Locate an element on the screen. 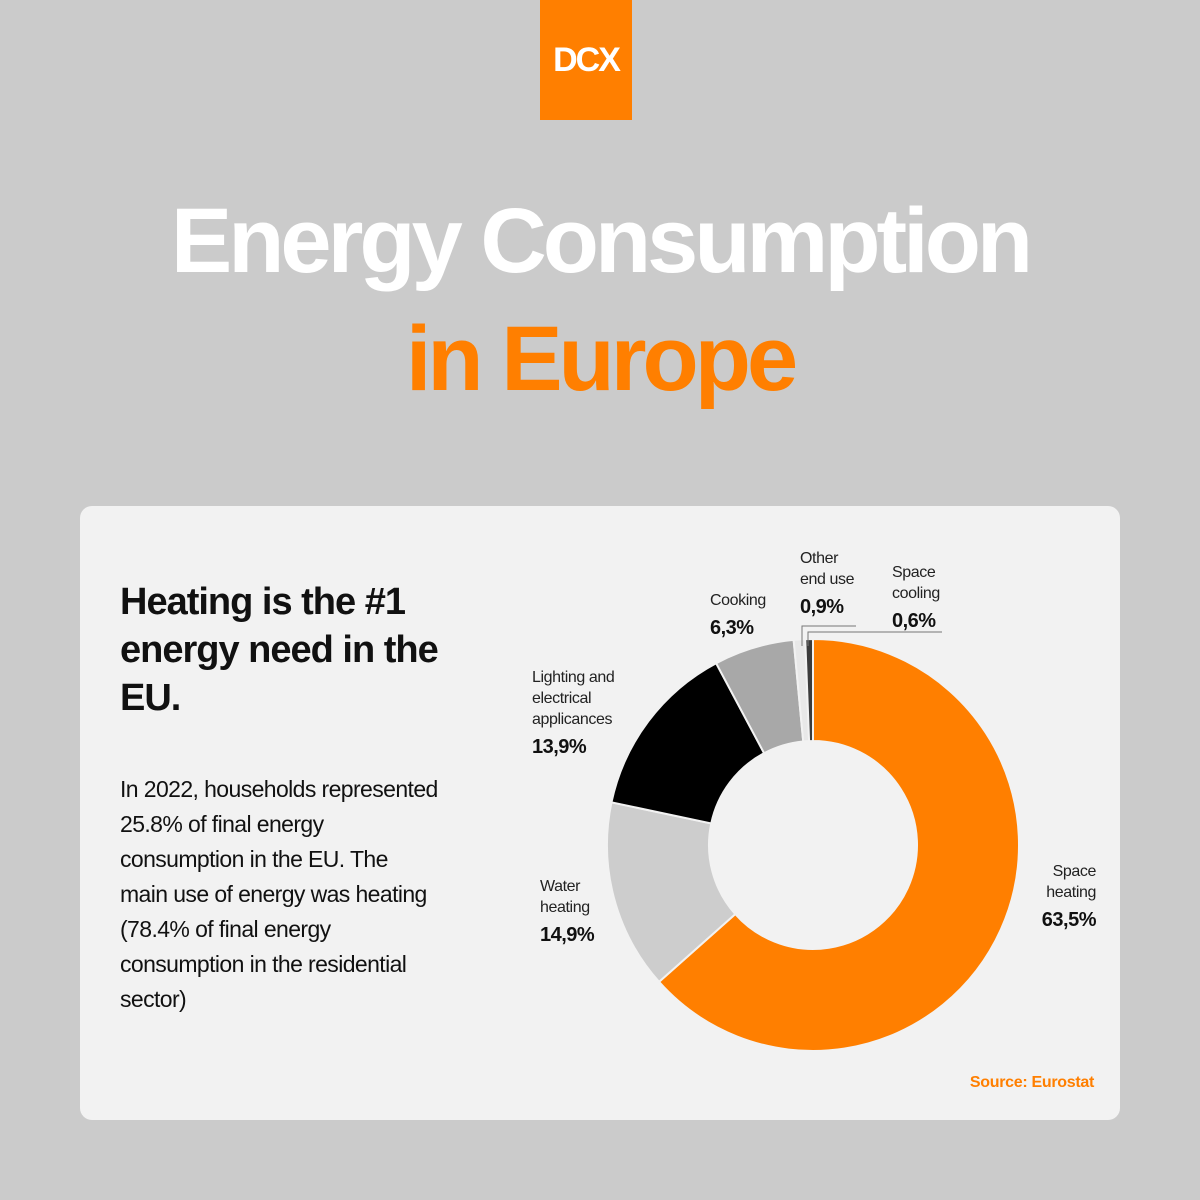 This screenshot has width=1200, height=1200. label-value-space-heating: 63,5% is located at coordinates (1069, 920).